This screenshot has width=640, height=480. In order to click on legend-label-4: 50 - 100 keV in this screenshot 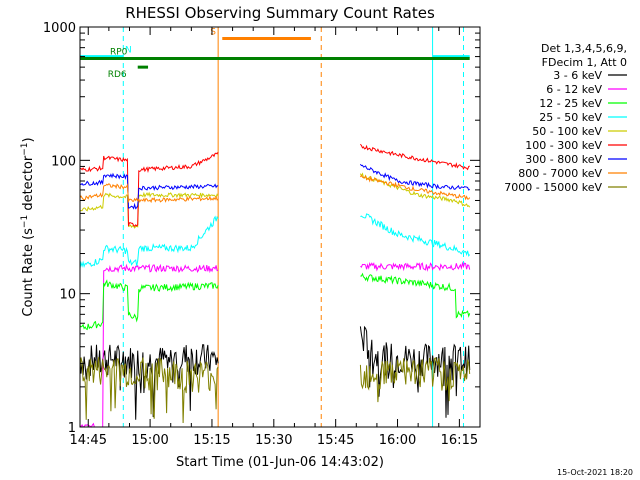, I will do `click(567, 131)`.